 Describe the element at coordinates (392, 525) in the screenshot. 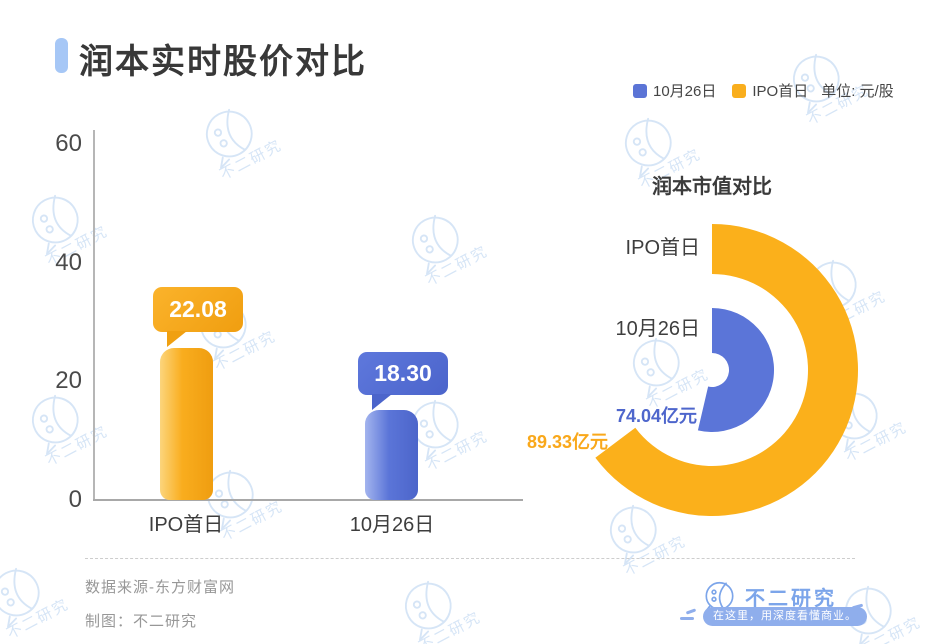

I see `x-category-oct26: 10月26日` at that location.